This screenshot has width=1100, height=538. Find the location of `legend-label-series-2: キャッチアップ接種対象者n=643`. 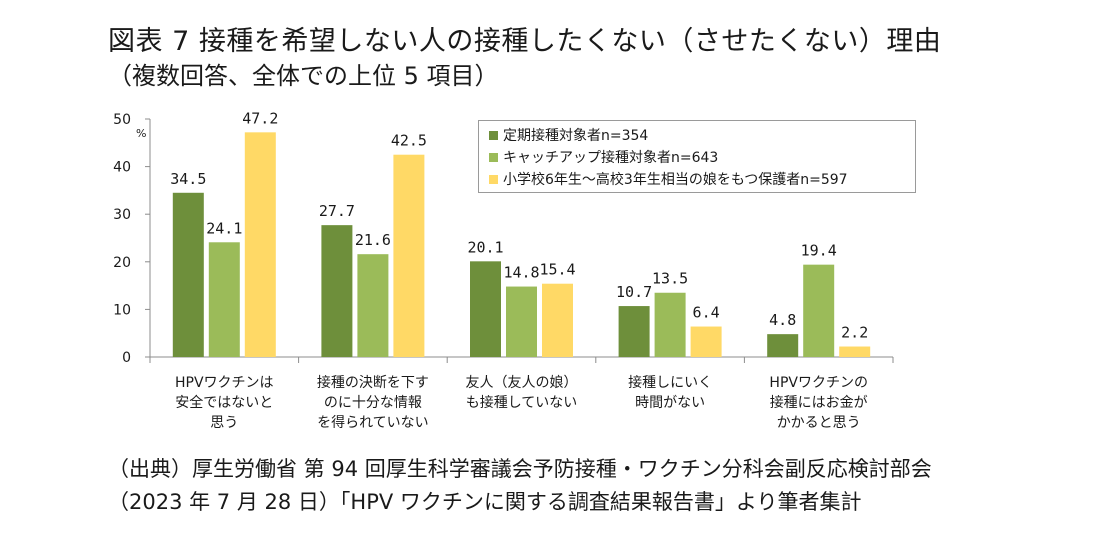

legend-label-series-2: キャッチアップ接種対象者n=643 is located at coordinates (611, 158).